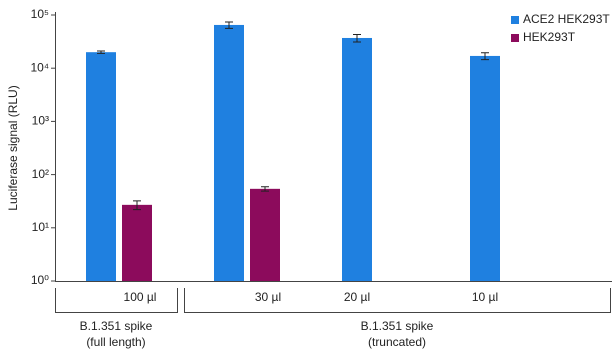 The image size is (613, 351). I want to click on legend-label: ACE2 HEK293T, so click(566, 19).